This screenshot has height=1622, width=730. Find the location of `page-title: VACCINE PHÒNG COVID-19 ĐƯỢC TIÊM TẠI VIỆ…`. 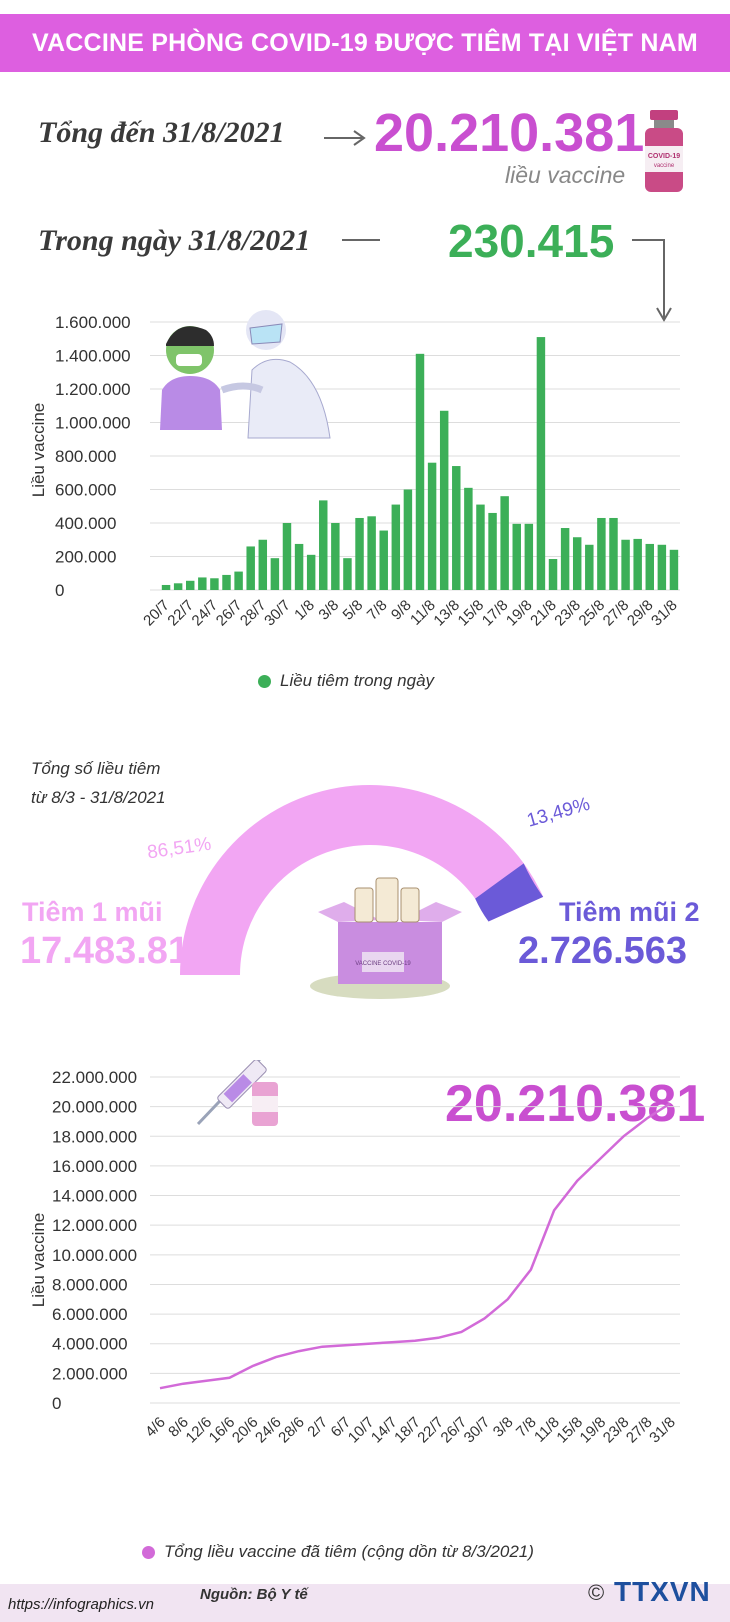

page-title: VACCINE PHÒNG COVID-19 ĐƯỢC TIÊM TẠI VIỆ… is located at coordinates (365, 42).